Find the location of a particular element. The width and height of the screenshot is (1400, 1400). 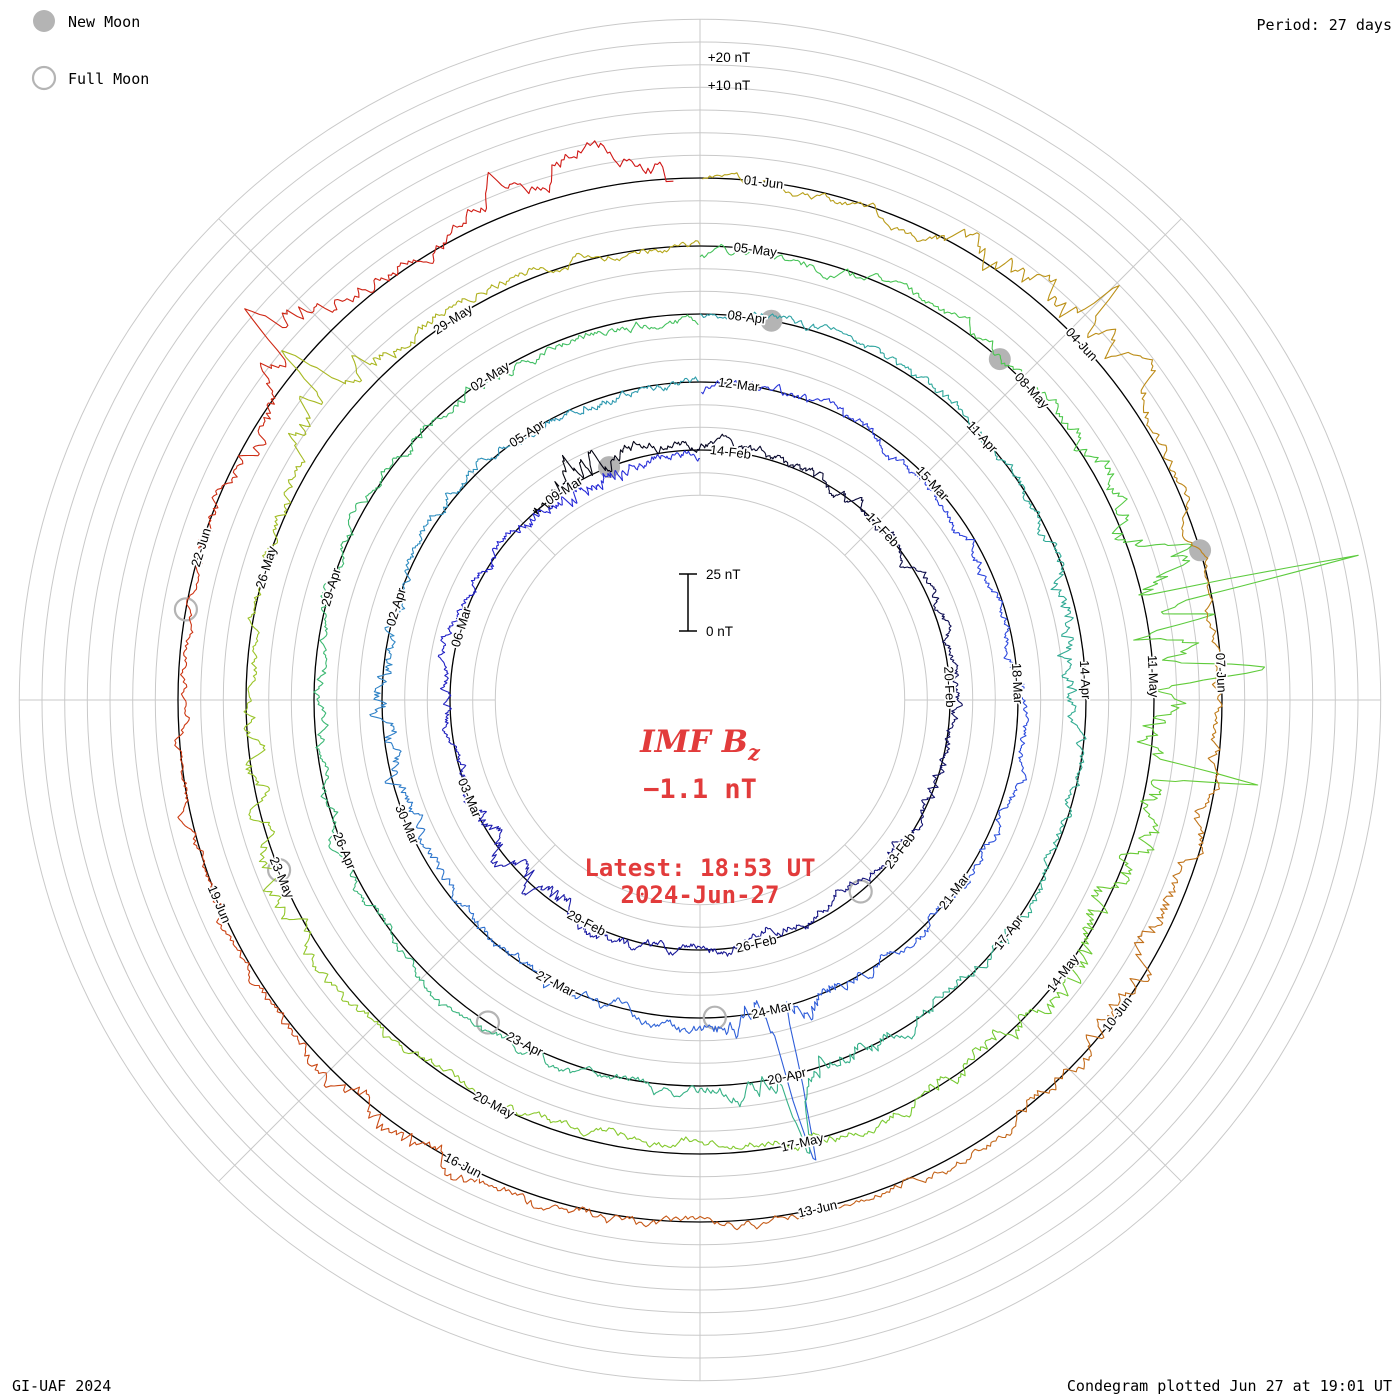

credit-label: GI-UAF 2024 is located at coordinates (61, 1386).